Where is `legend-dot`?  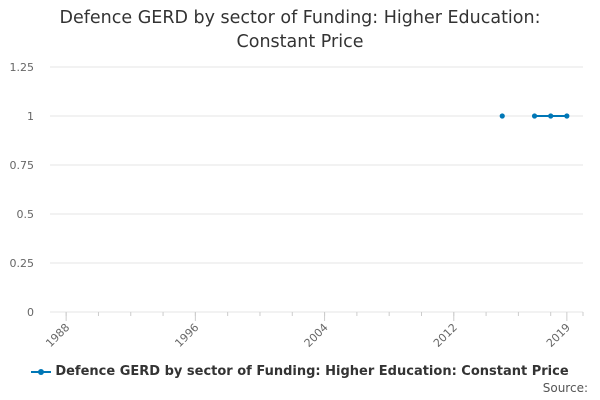
legend-dot is located at coordinates (41, 371).